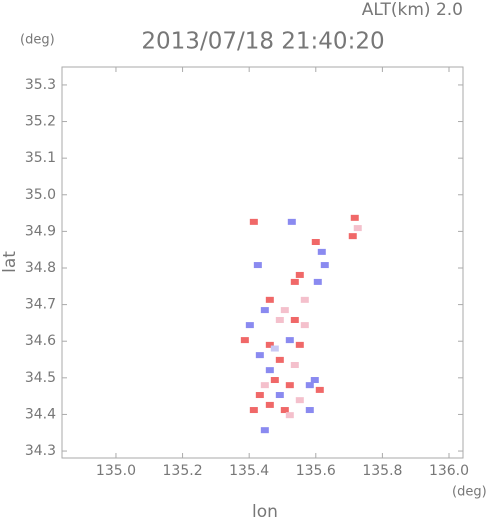 The width and height of the screenshot is (491, 521). Describe the element at coordinates (40, 378) in the screenshot. I see `y-tick-label: 34.5` at that location.